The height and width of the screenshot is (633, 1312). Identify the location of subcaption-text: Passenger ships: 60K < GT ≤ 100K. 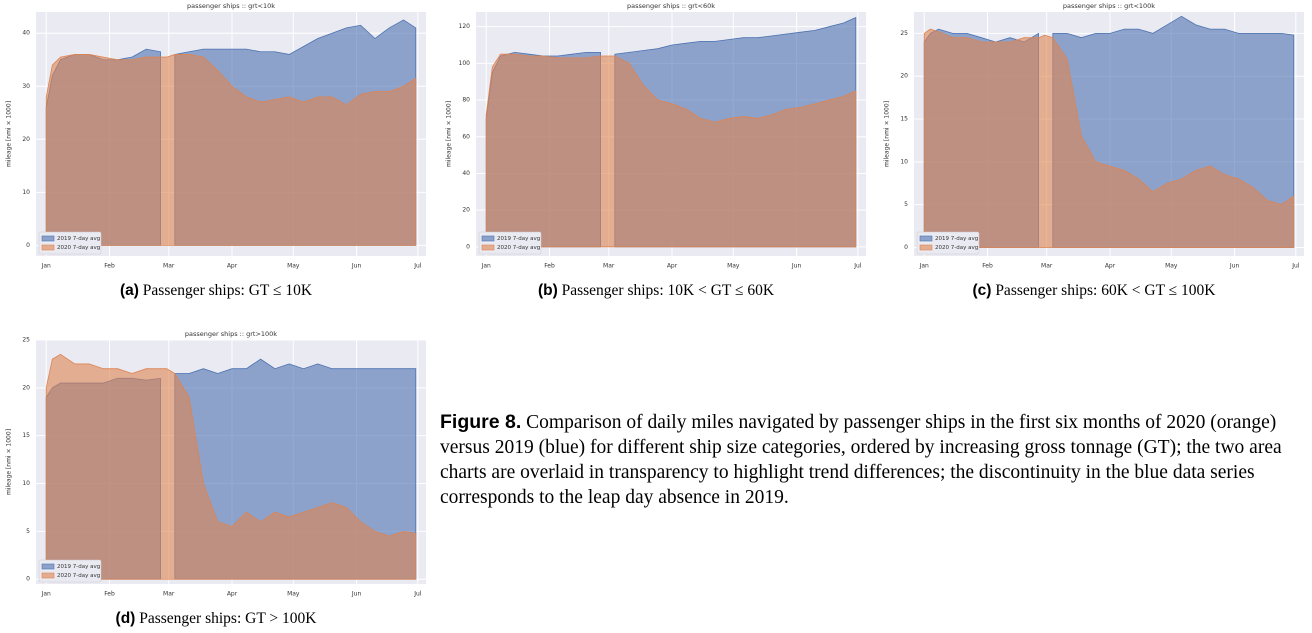
(1105, 290).